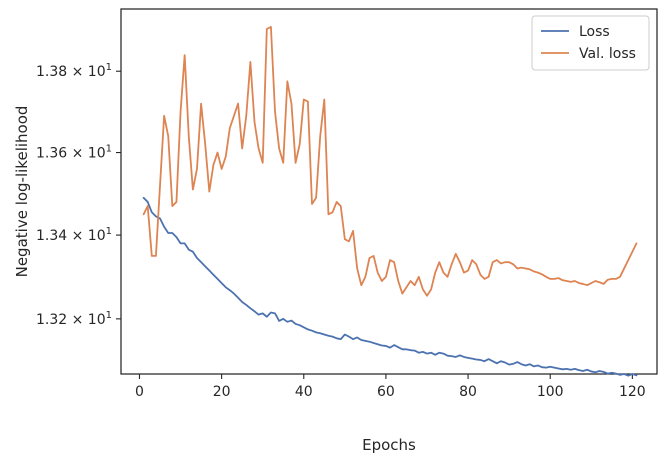 This screenshot has height=463, width=667. Describe the element at coordinates (389, 445) in the screenshot. I see `x-axis-label: Epochs` at that location.